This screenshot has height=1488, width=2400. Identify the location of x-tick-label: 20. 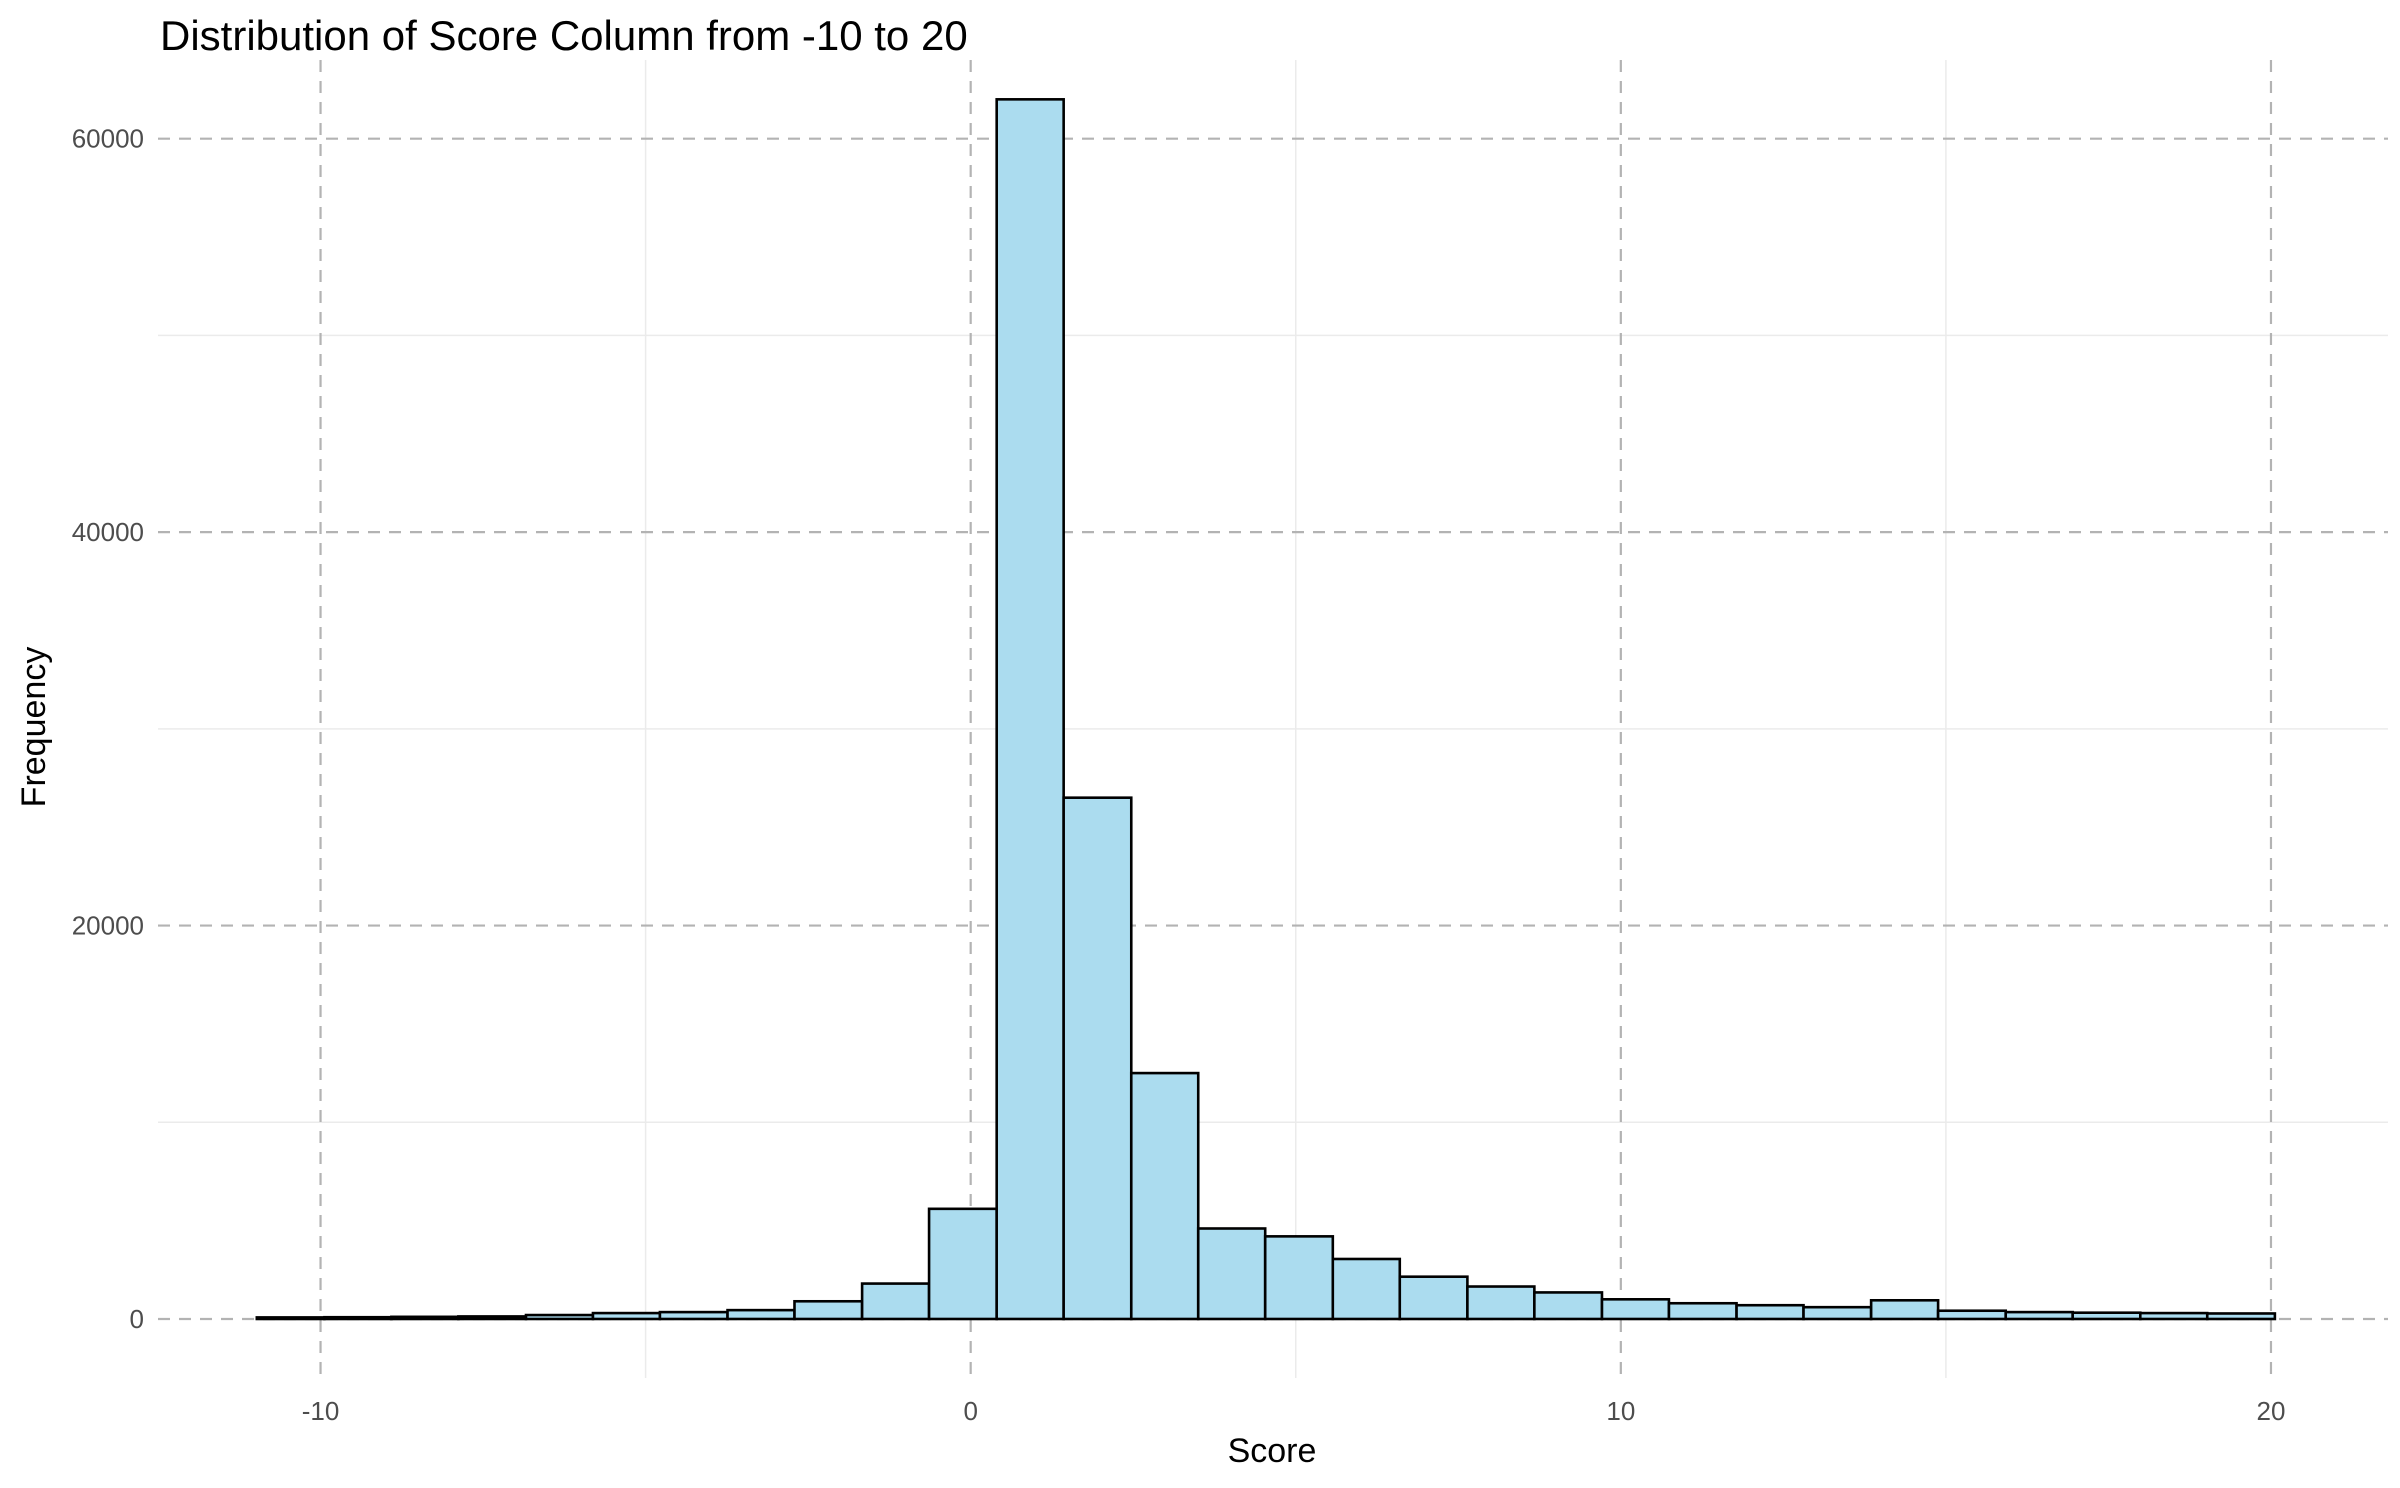
(2271, 1411).